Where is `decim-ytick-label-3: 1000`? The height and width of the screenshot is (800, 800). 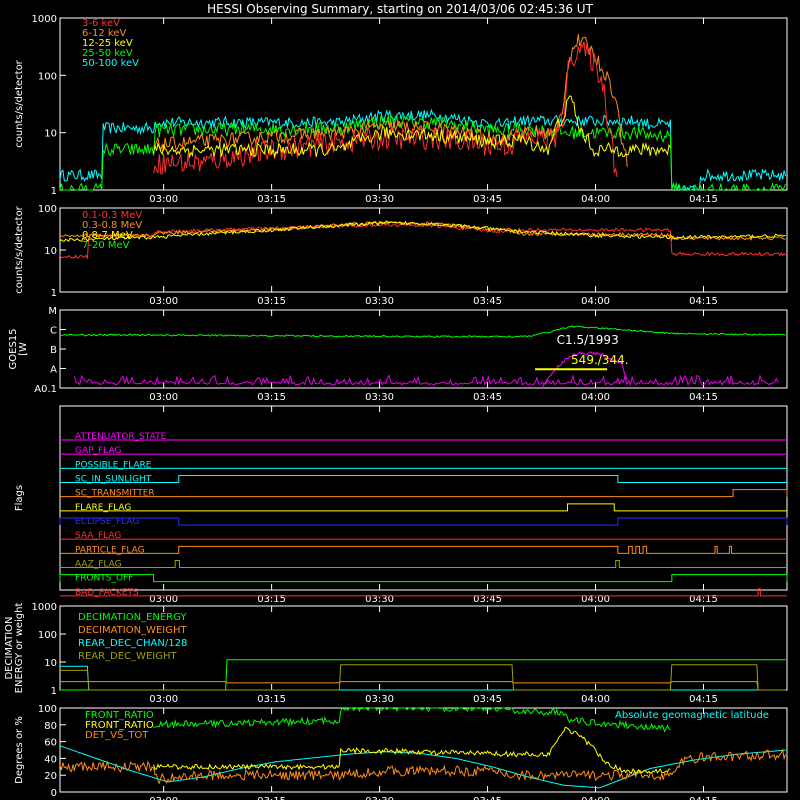 decim-ytick-label-3: 1000 is located at coordinates (44, 607).